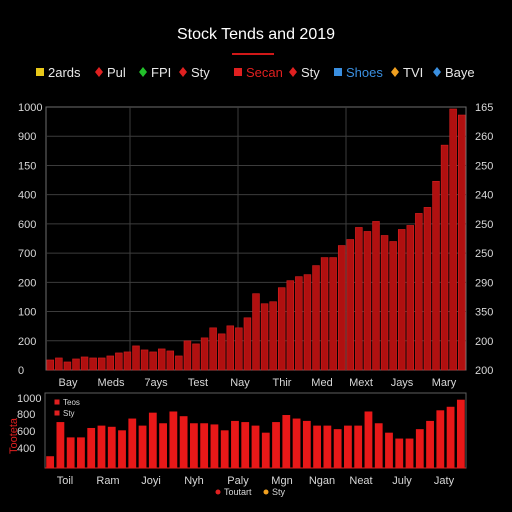 The width and height of the screenshot is (512, 512). What do you see at coordinates (281, 481) in the screenshot?
I see `sub-x-tick-label: Mgn` at bounding box center [281, 481].